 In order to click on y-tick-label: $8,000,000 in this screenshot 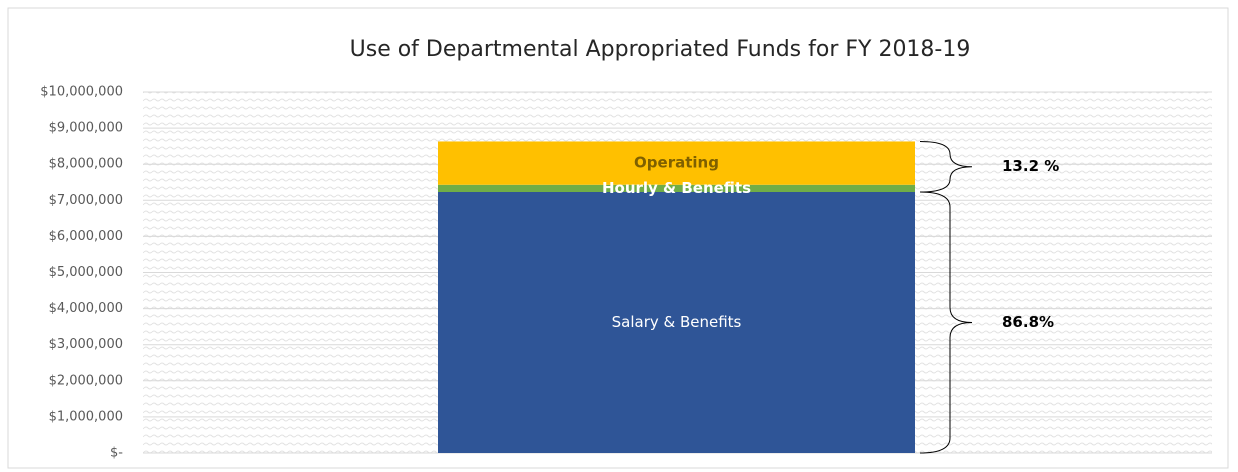, I will do `click(86, 164)`.